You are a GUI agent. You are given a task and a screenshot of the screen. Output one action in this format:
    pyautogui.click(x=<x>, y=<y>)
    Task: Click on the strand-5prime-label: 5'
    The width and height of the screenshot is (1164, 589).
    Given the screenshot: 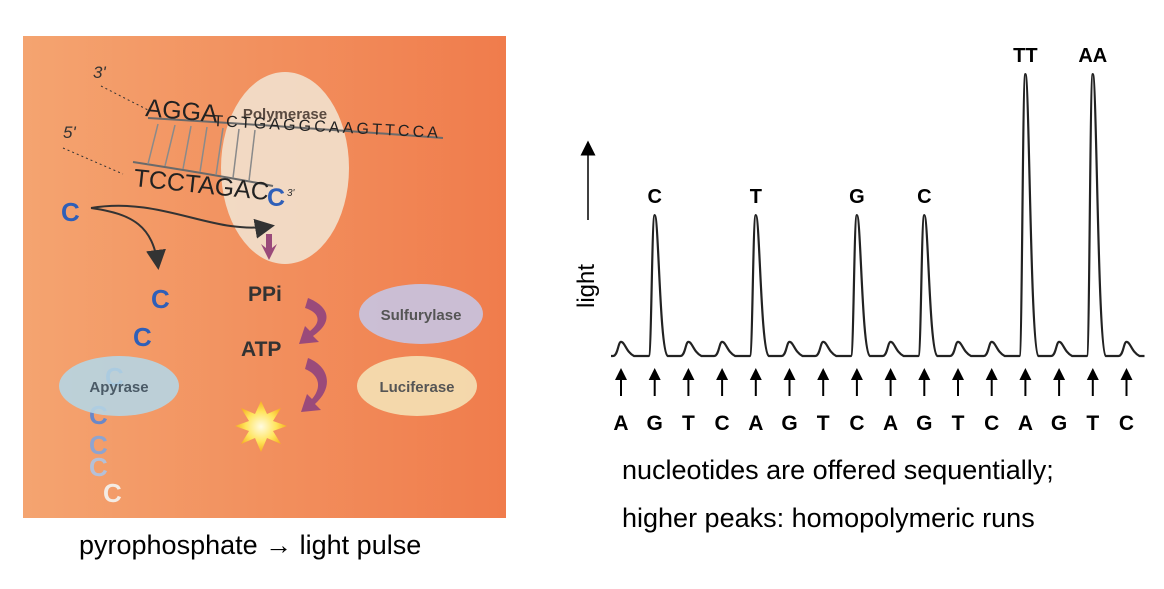 What is the action you would take?
    pyautogui.click(x=69, y=132)
    